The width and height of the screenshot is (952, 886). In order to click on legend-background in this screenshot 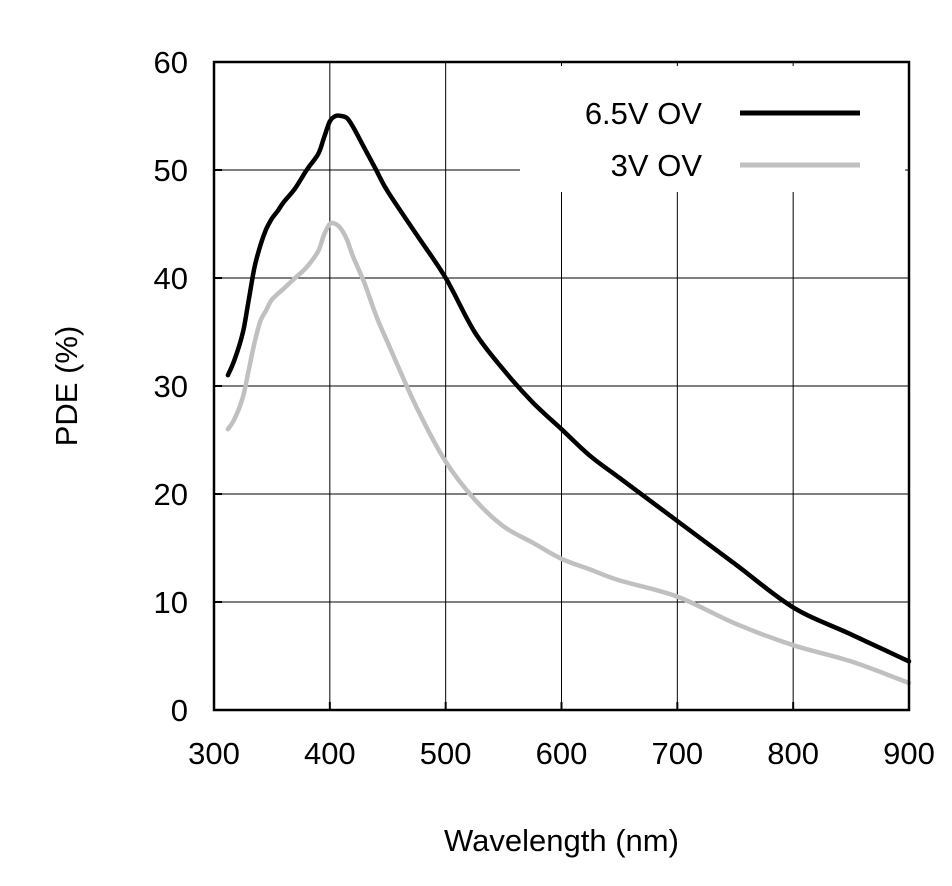, I will do `click(712, 129)`.